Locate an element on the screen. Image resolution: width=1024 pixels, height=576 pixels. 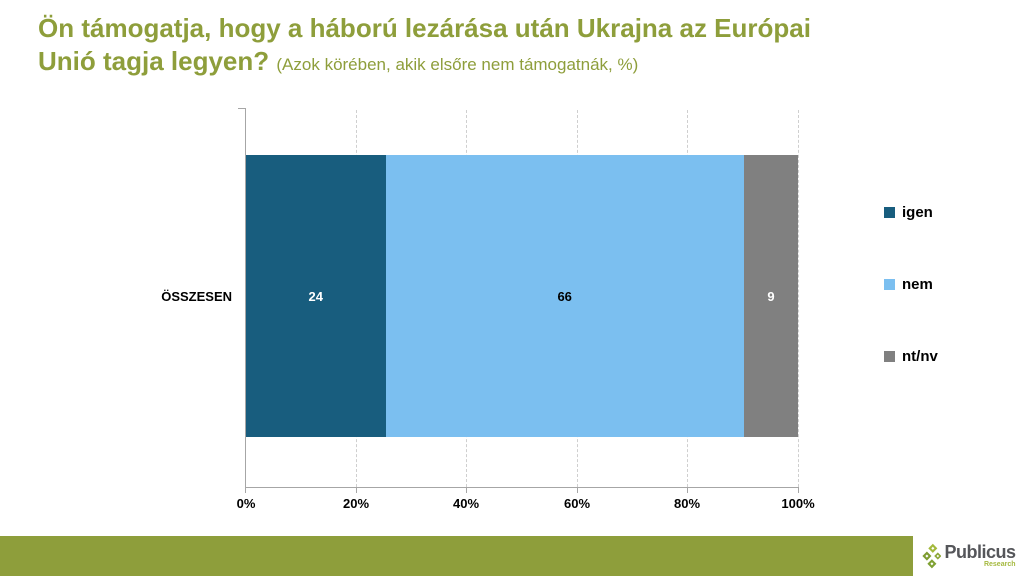
bar-value-igen: 24 is located at coordinates (315, 296).